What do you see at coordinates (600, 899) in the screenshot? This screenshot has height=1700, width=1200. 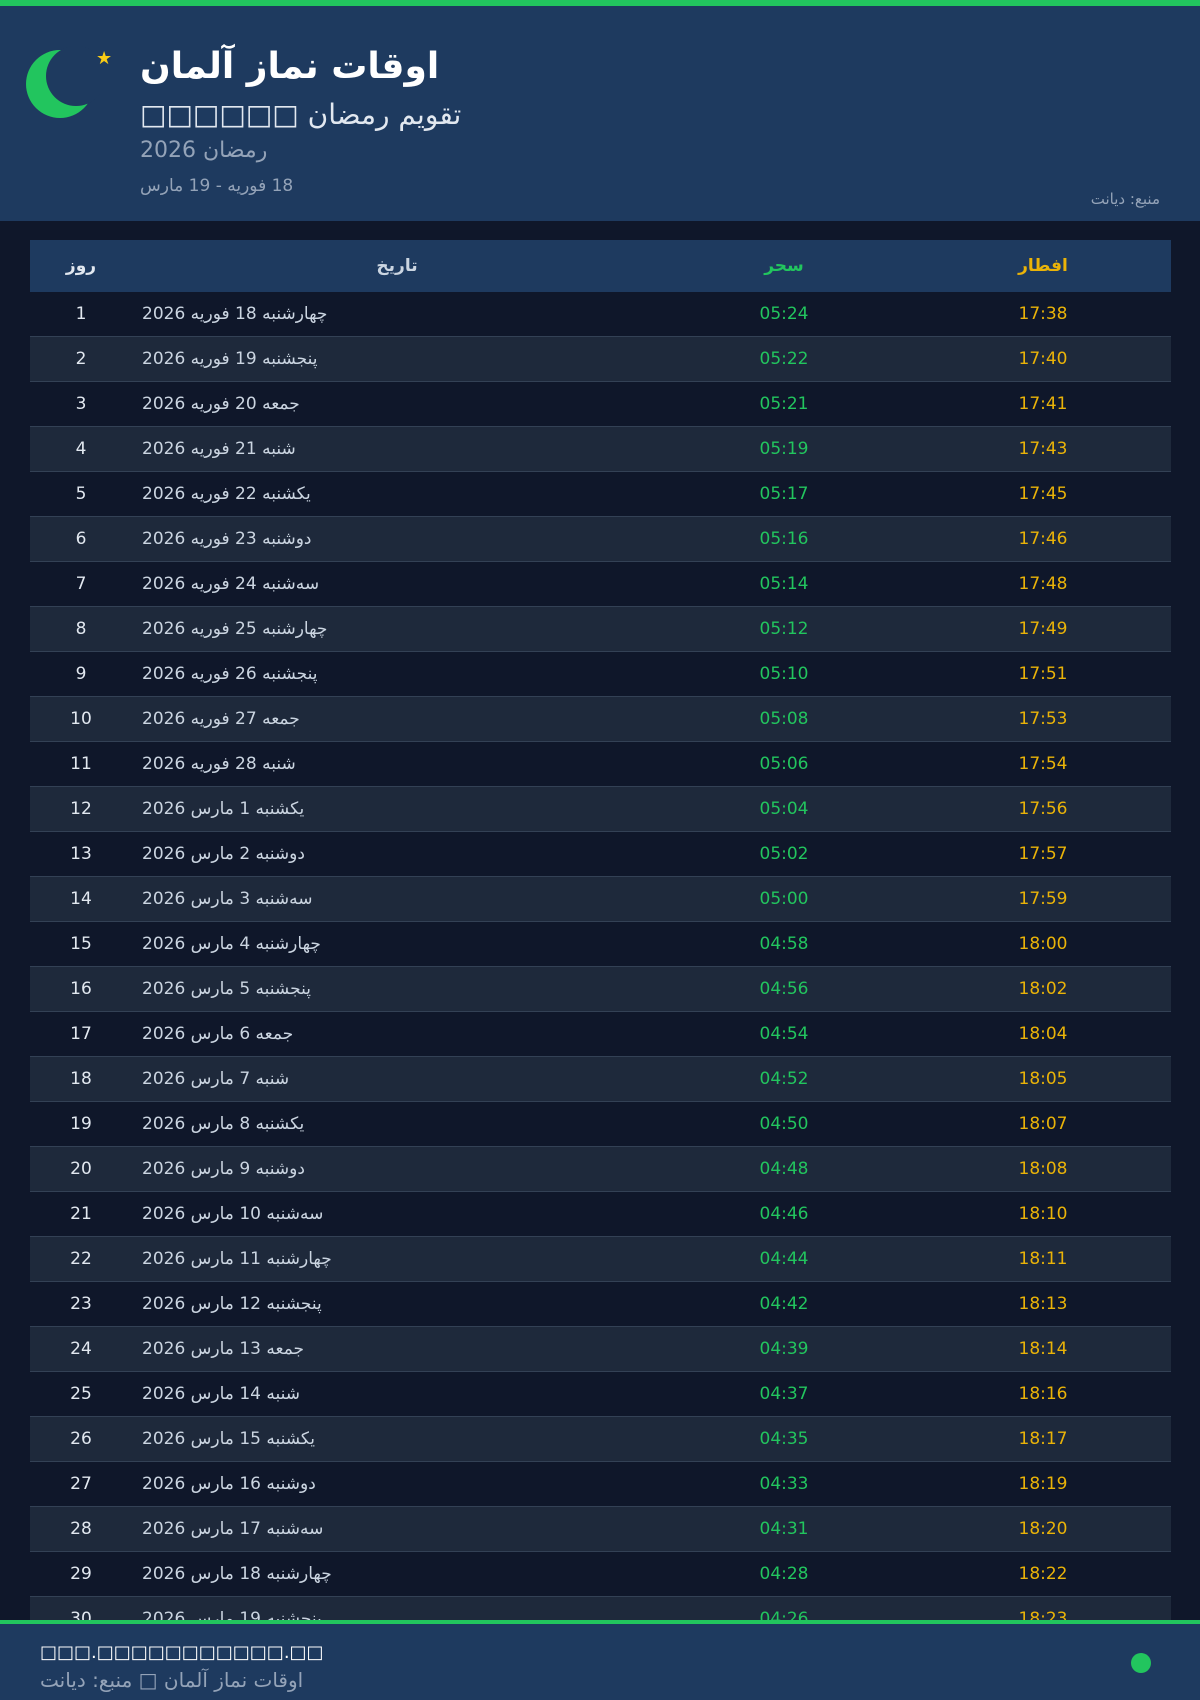 I see `table-row: 14 سه‌شنبه 3 مارس 2026 05:00 17:59` at bounding box center [600, 899].